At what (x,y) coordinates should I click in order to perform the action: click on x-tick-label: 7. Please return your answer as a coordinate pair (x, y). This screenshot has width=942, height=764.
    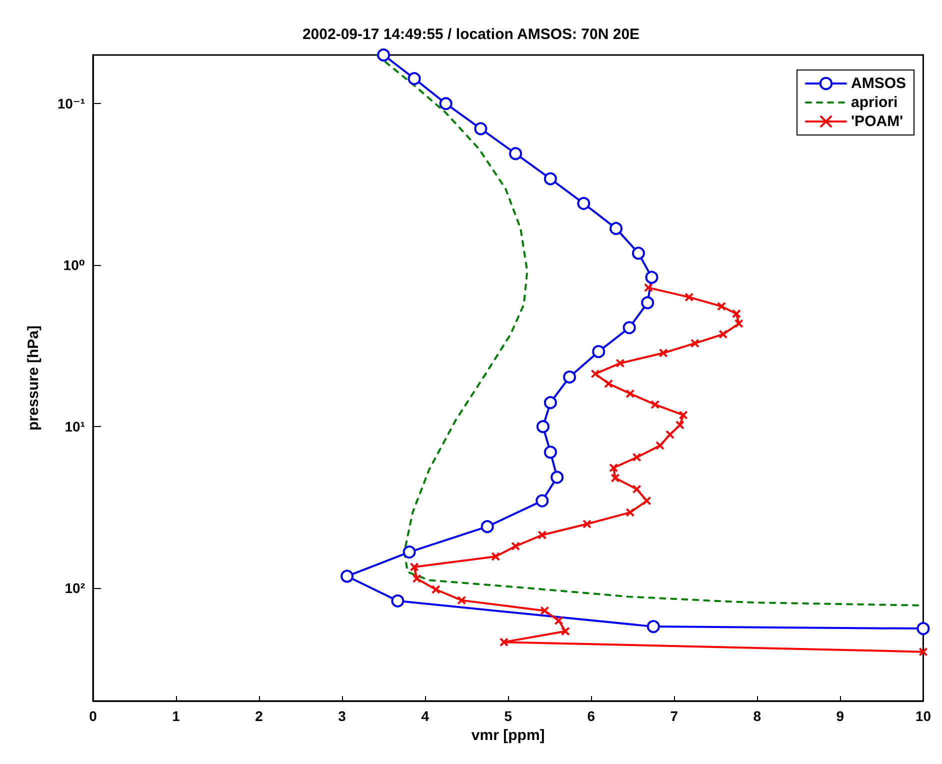
    Looking at the image, I should click on (674, 716).